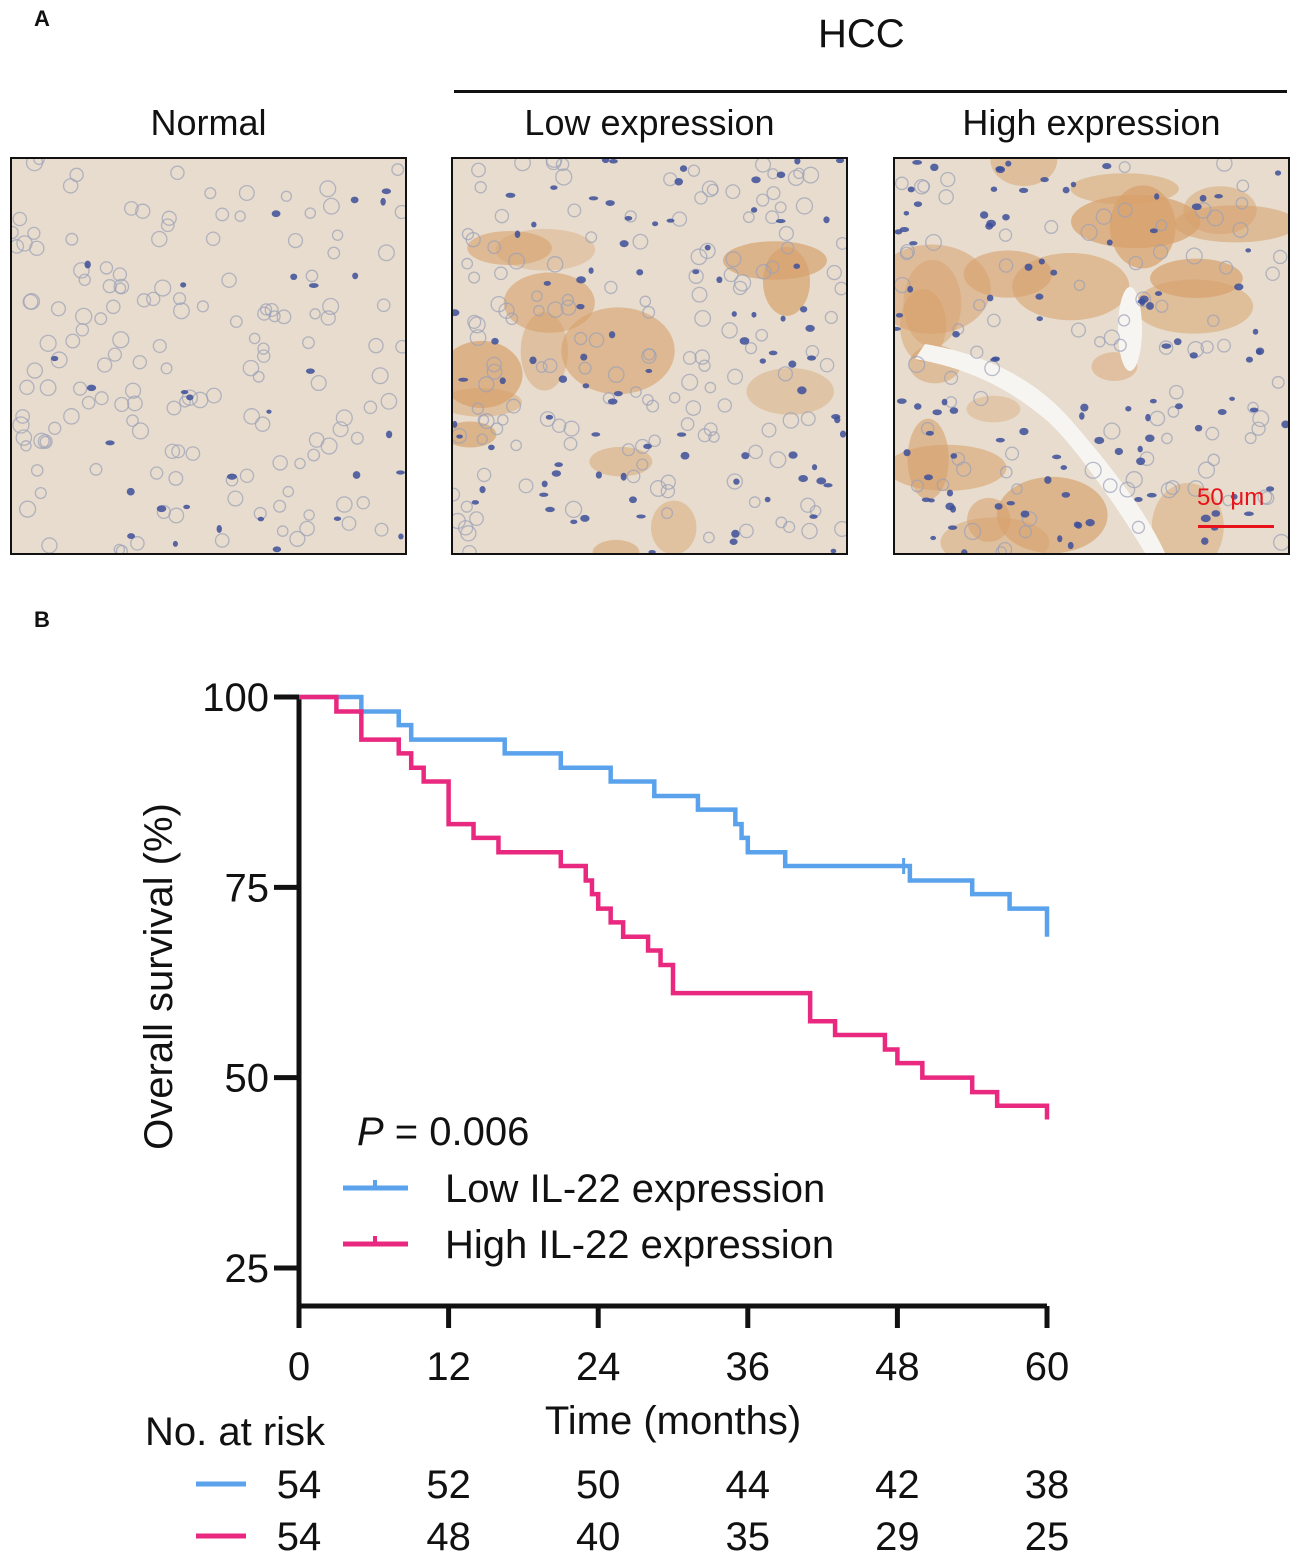  I want to click on y-tick-label: 75, so click(247, 888).